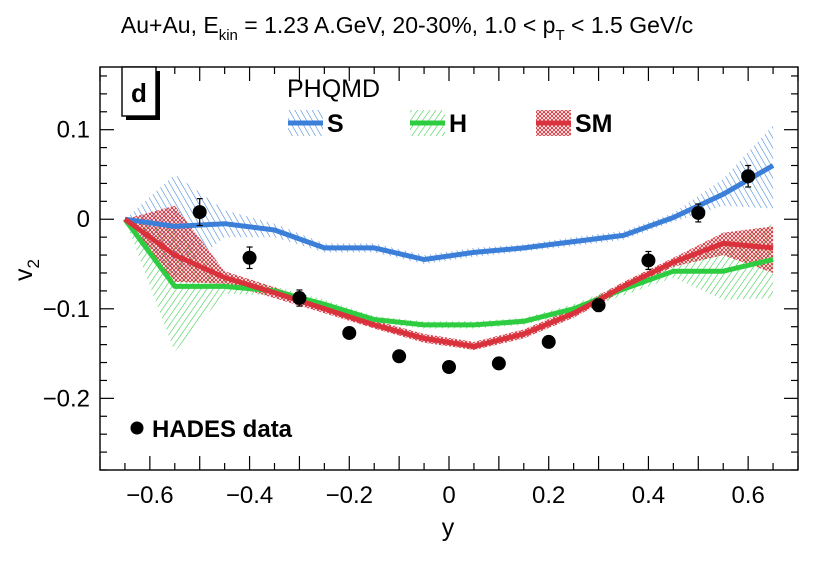 The image size is (814, 568). Describe the element at coordinates (629, 25) in the screenshot. I see `title-part-3: < 1.5 GeV/c` at that location.